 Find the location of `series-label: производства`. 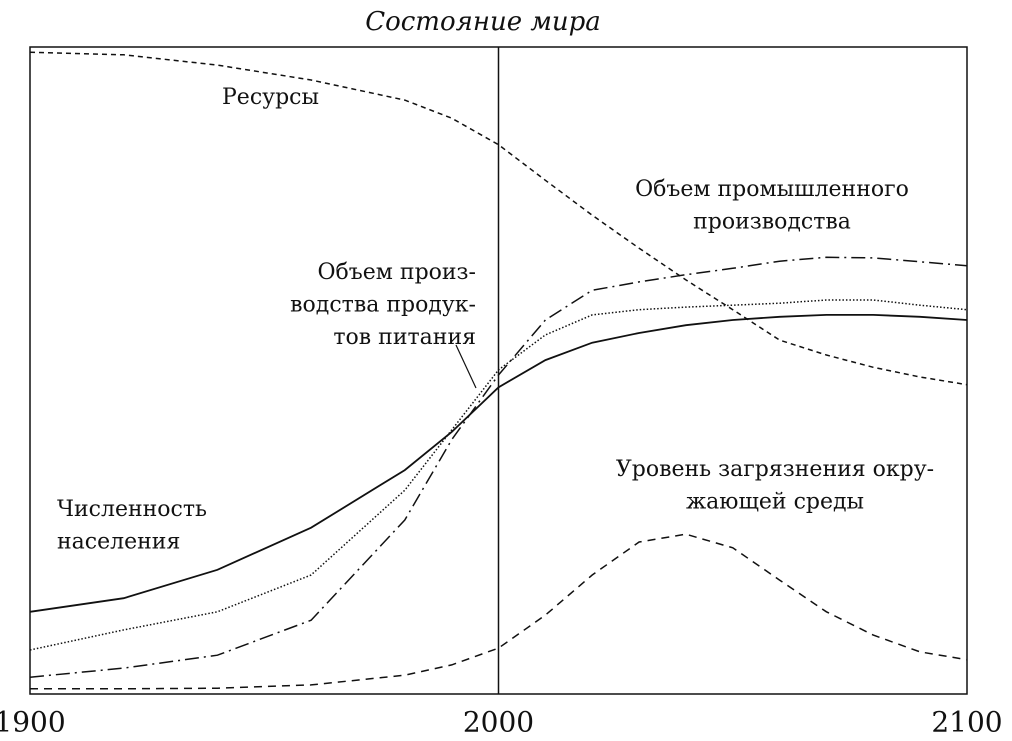

series-label: производства is located at coordinates (772, 222).